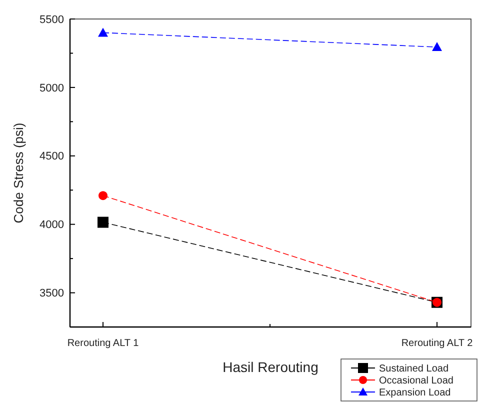 This screenshot has height=403, width=479. Describe the element at coordinates (414, 369) in the screenshot. I see `legend-label: Sustained Load` at that location.